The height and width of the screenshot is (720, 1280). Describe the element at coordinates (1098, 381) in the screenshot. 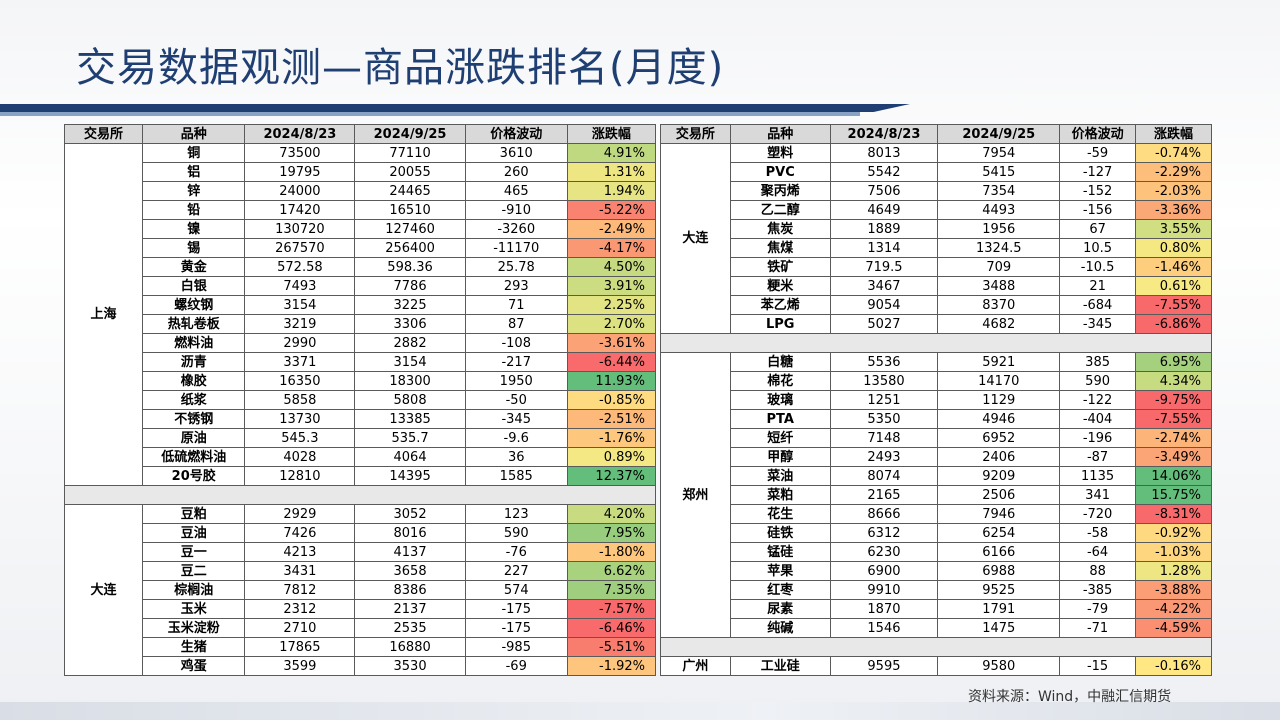

I see `price-change-cell: 590` at that location.